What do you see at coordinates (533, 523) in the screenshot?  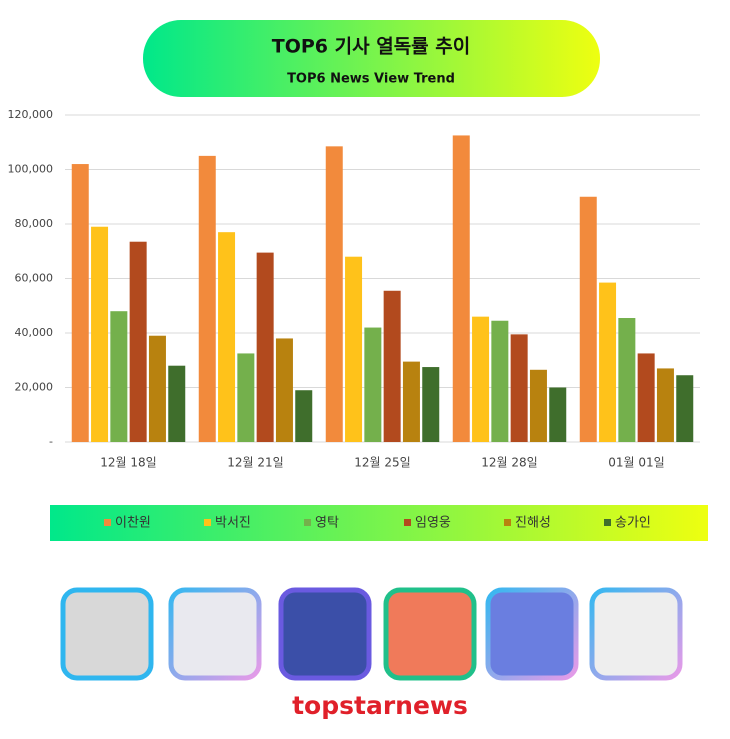 I see `legend-label: 진해성` at bounding box center [533, 523].